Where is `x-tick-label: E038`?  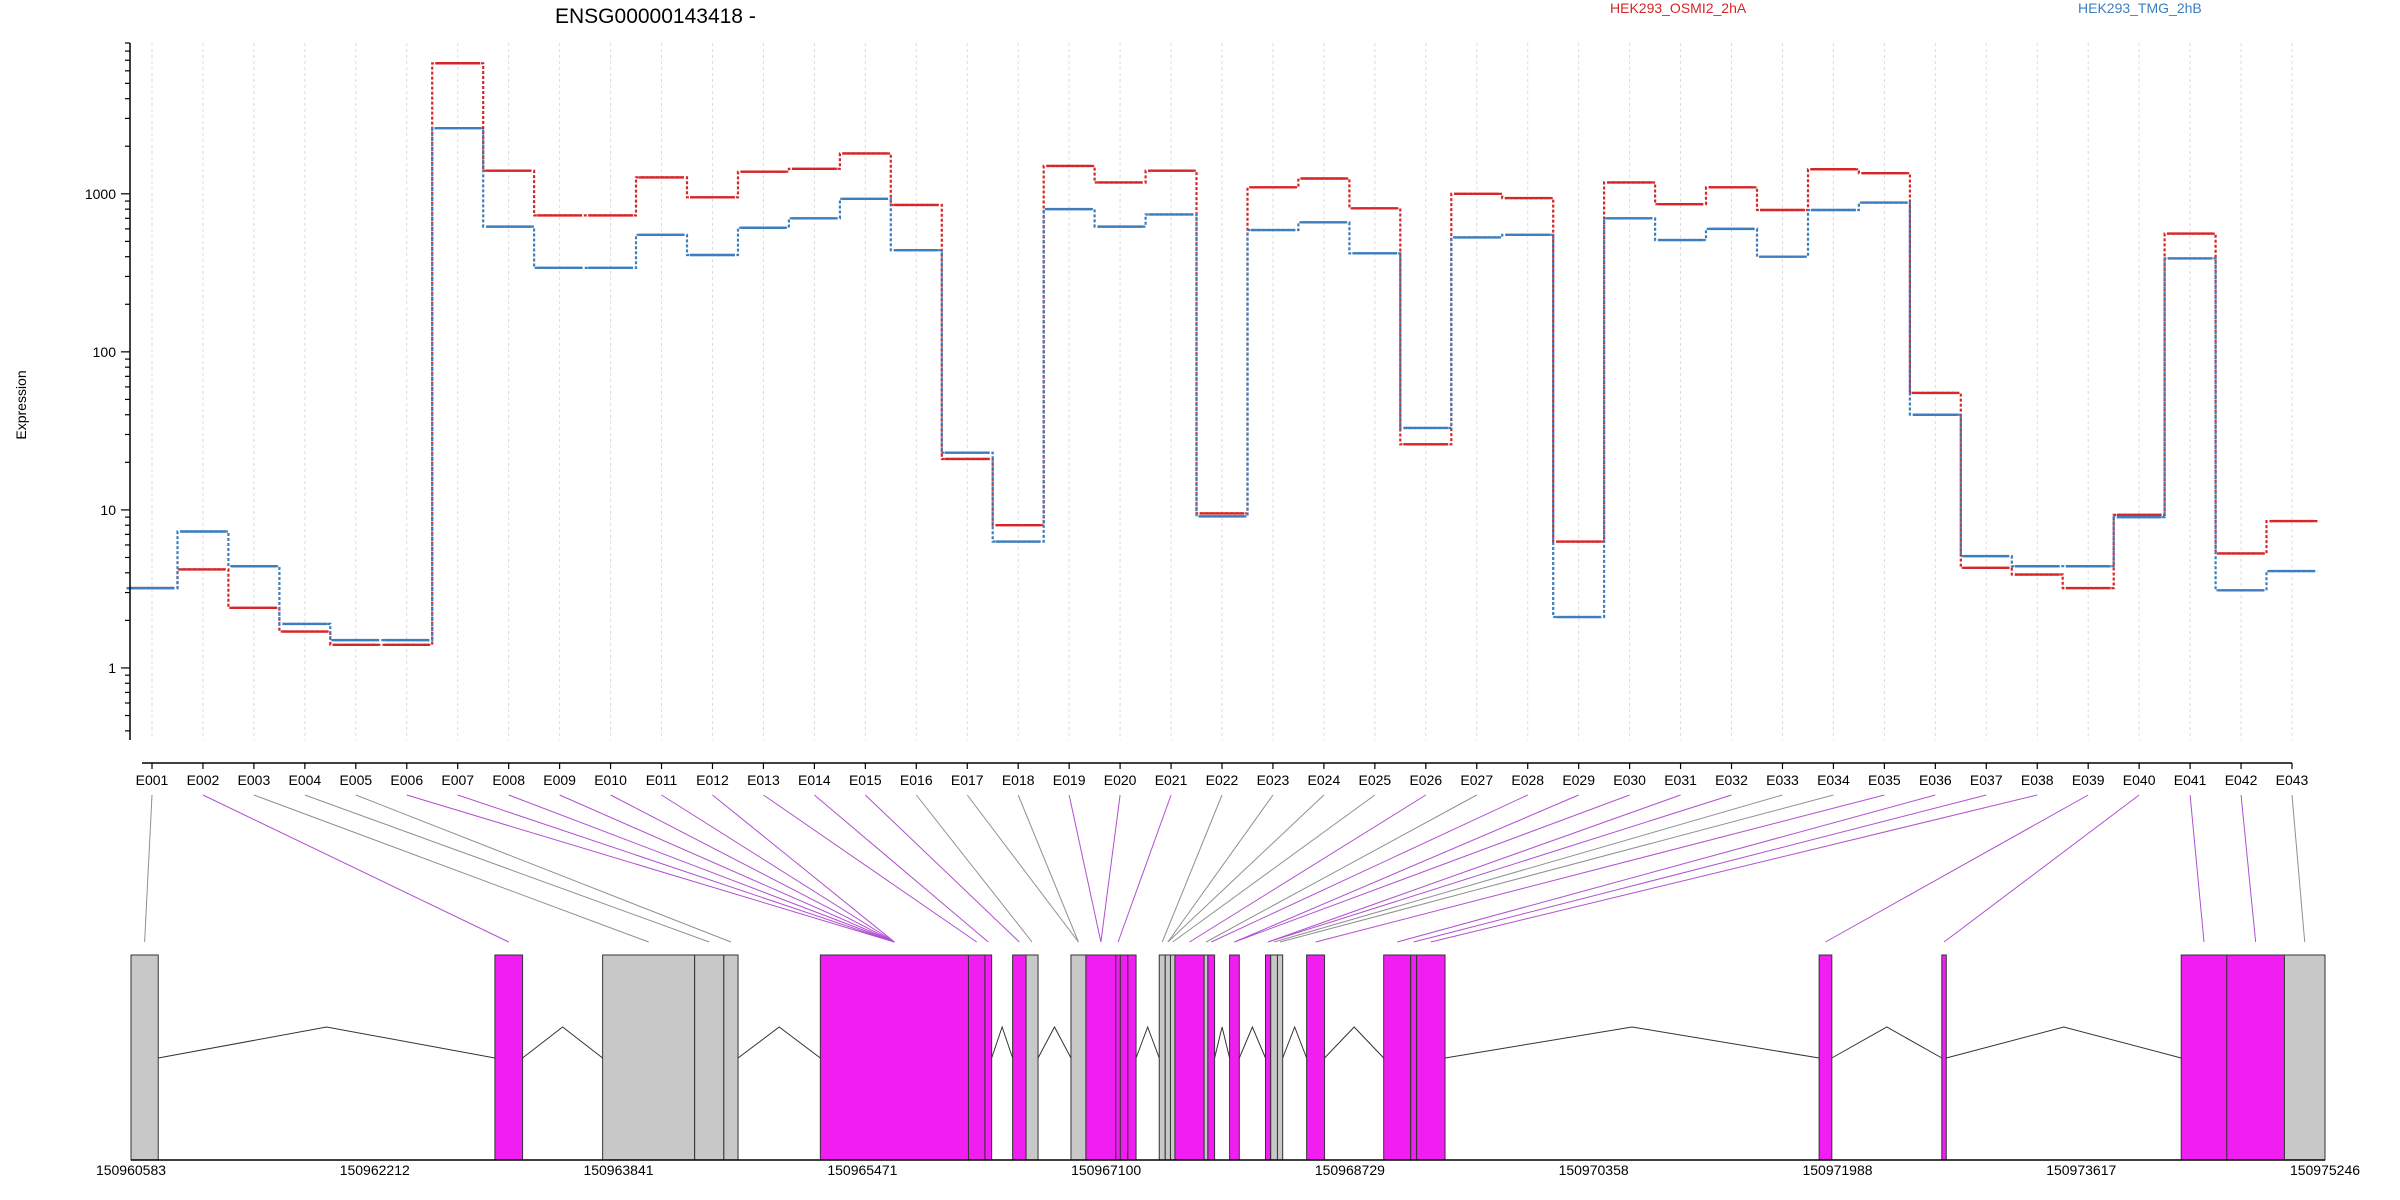 x-tick-label: E038 is located at coordinates (2037, 780).